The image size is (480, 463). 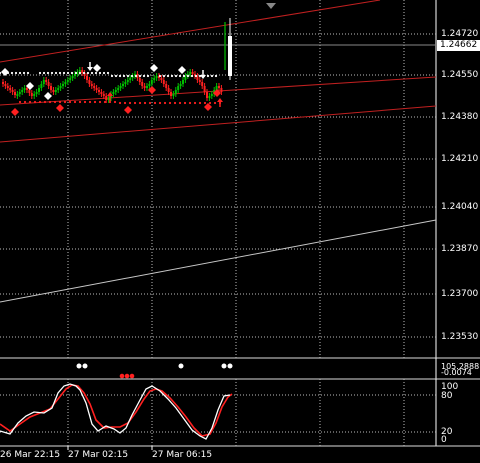 I want to click on indicator-max-label: 105.2888, so click(x=460, y=366).